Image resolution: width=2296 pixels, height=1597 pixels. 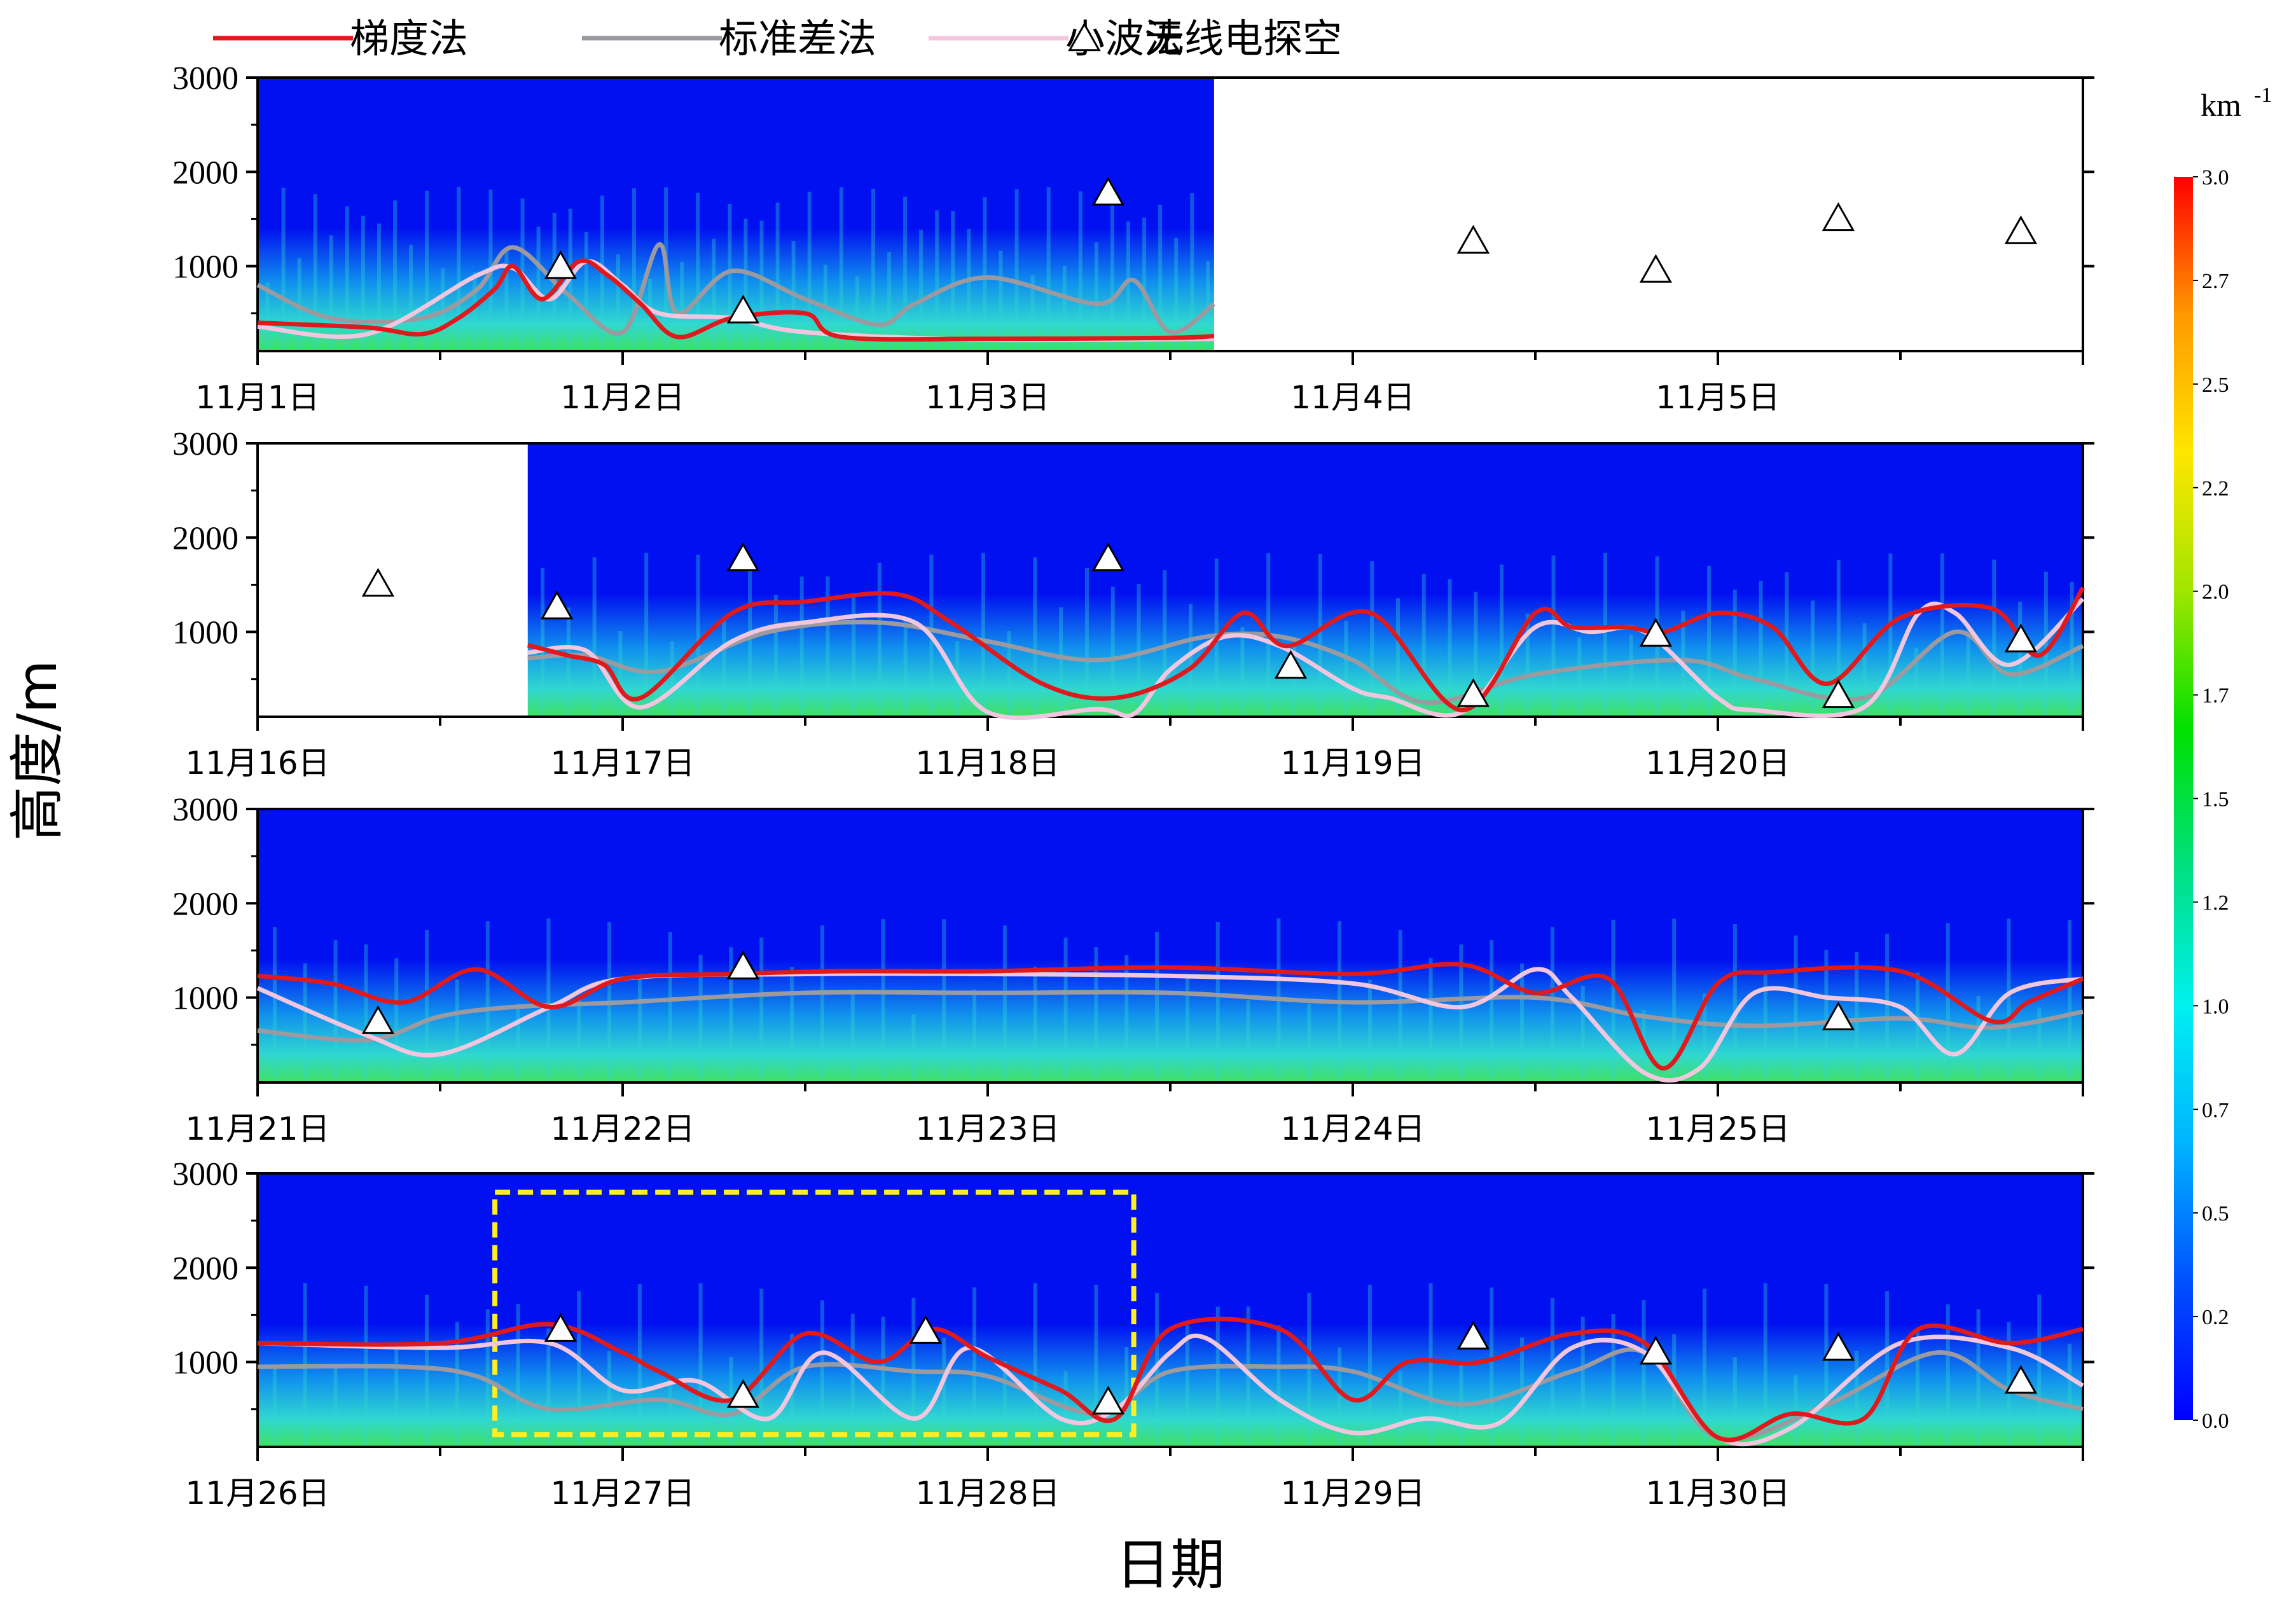 I want to click on x-tick-label: 11月23日, so click(x=987, y=1128).